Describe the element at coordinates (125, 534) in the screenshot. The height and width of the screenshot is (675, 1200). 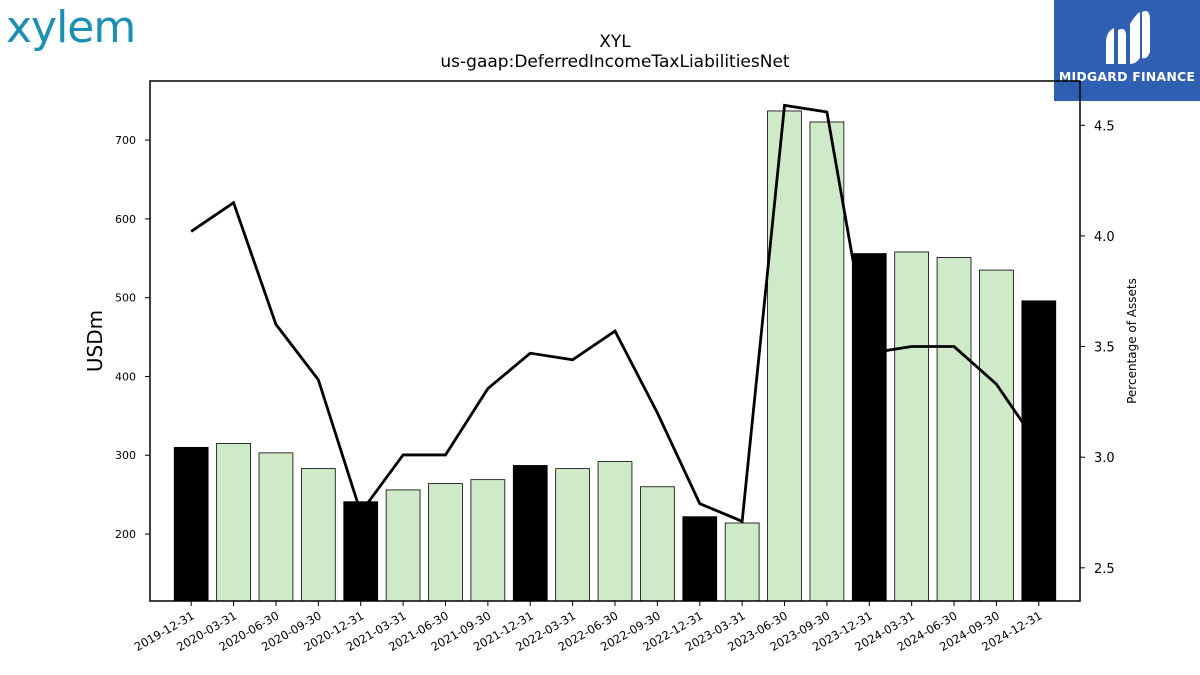
I see `y-tick-label-200: 200` at that location.